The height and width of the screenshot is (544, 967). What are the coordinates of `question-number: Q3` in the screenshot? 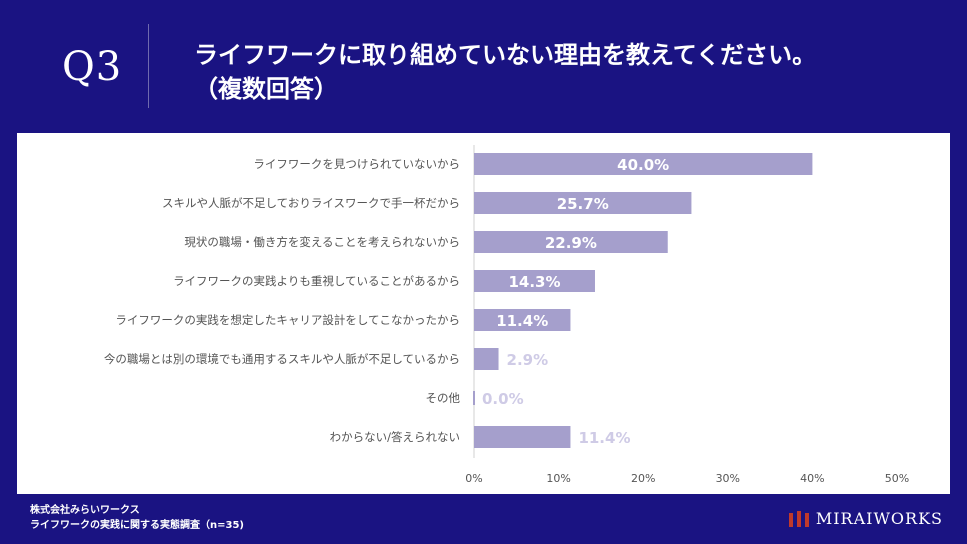 It's located at (92, 67).